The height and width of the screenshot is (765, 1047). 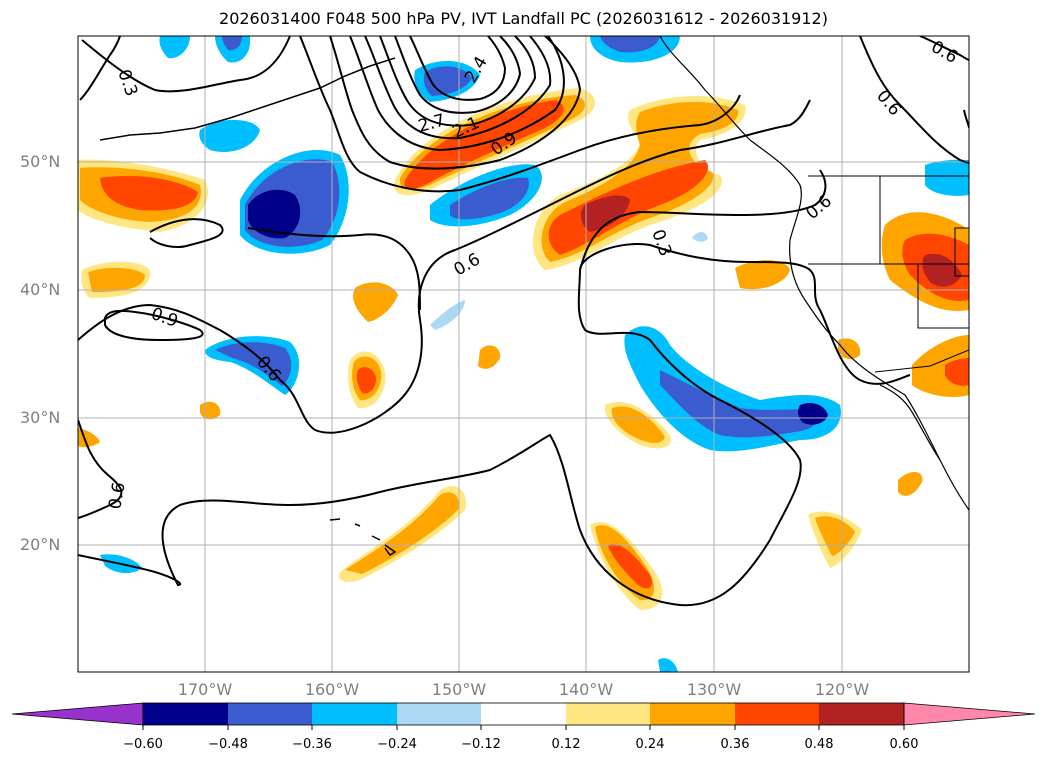 I want to click on lon-label-150w: 150°W, so click(x=459, y=689).